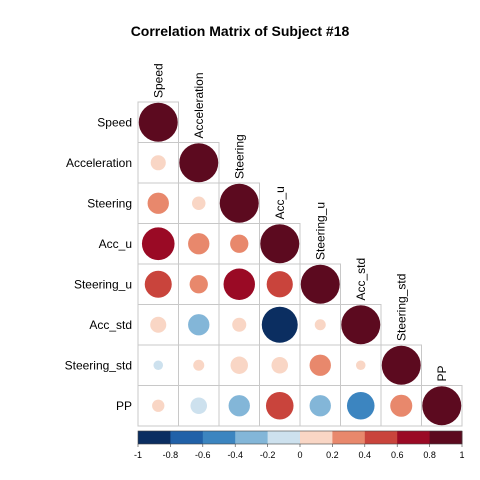 The width and height of the screenshot is (480, 480). Describe the element at coordinates (320, 284) in the screenshot. I see `correlation-circle-Steering_u-Steering_u` at that location.